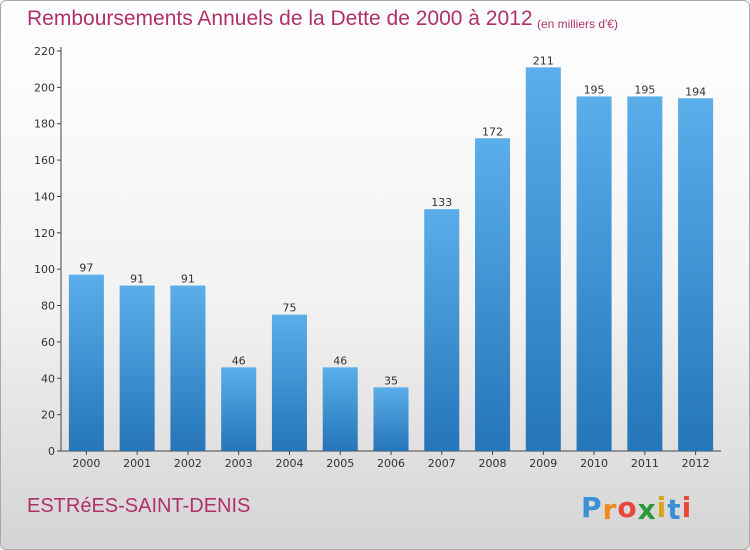 This screenshot has height=550, width=750. Describe the element at coordinates (391, 463) in the screenshot. I see `x-tick-label: 2006` at that location.